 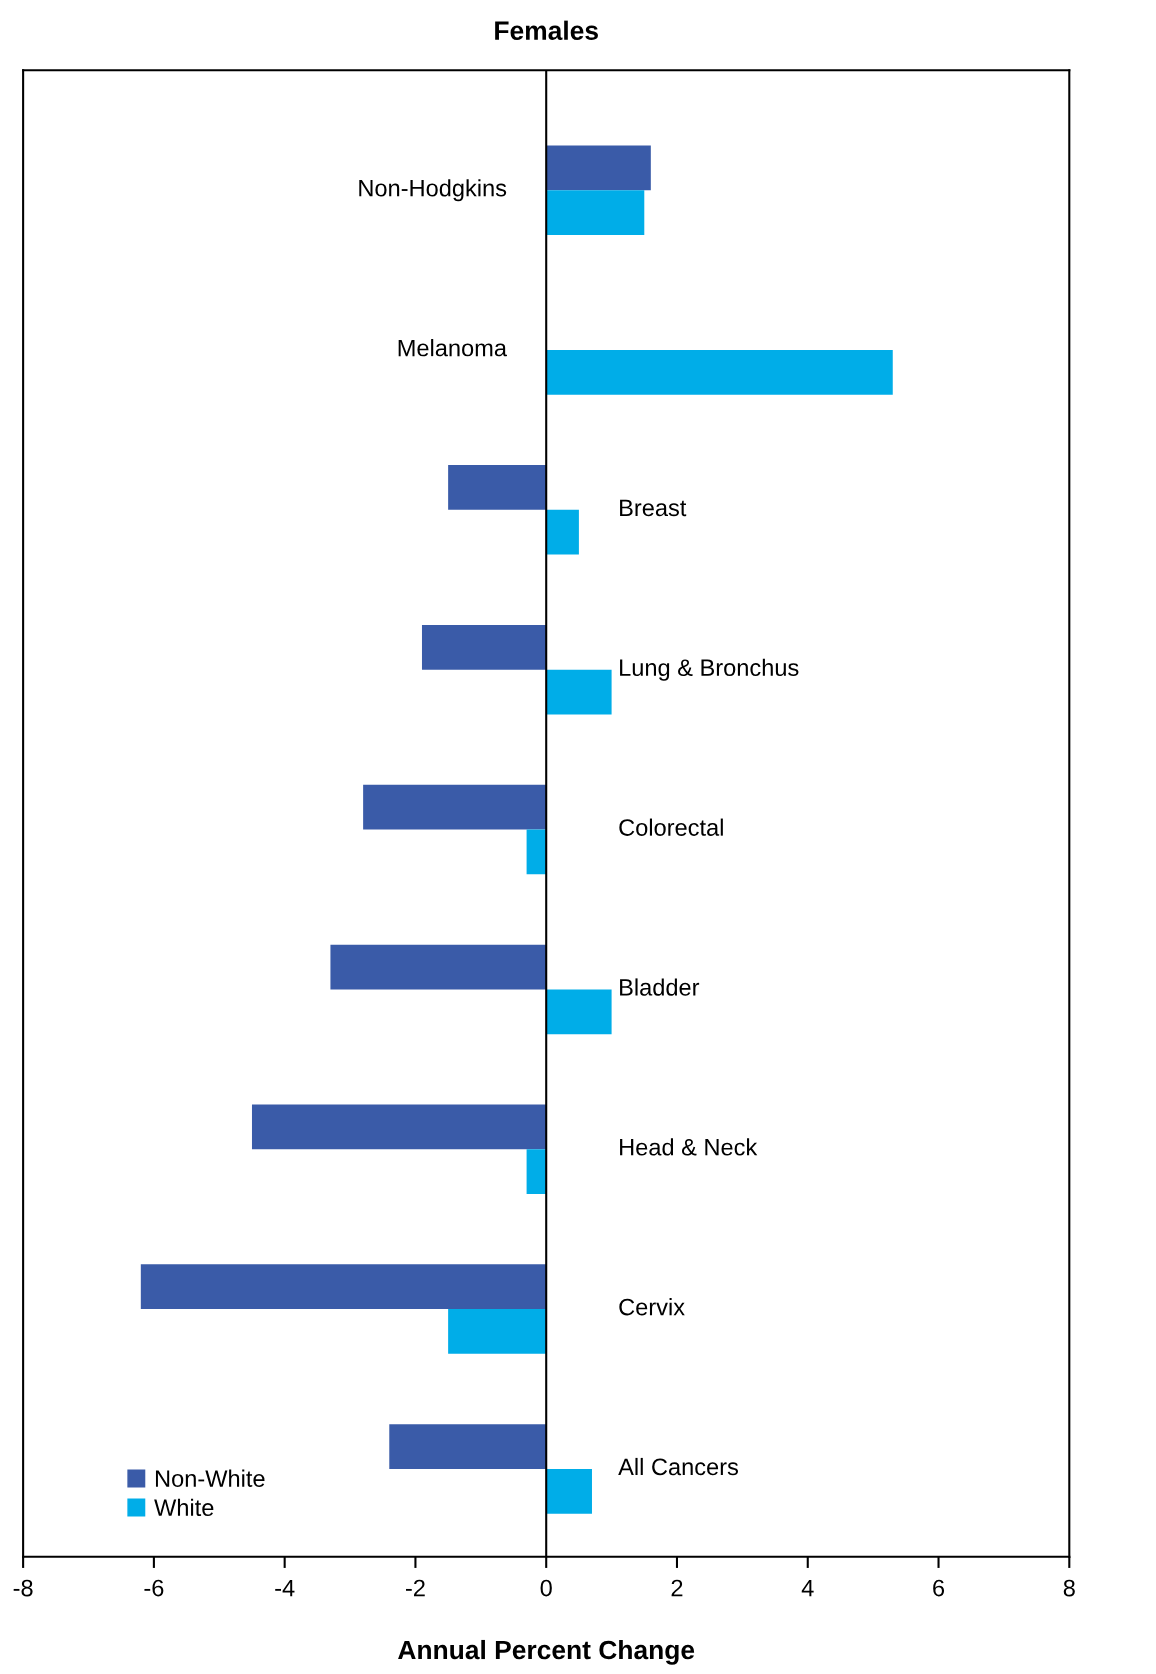 I want to click on y-tick-label: Colorectal, so click(x=671, y=827).